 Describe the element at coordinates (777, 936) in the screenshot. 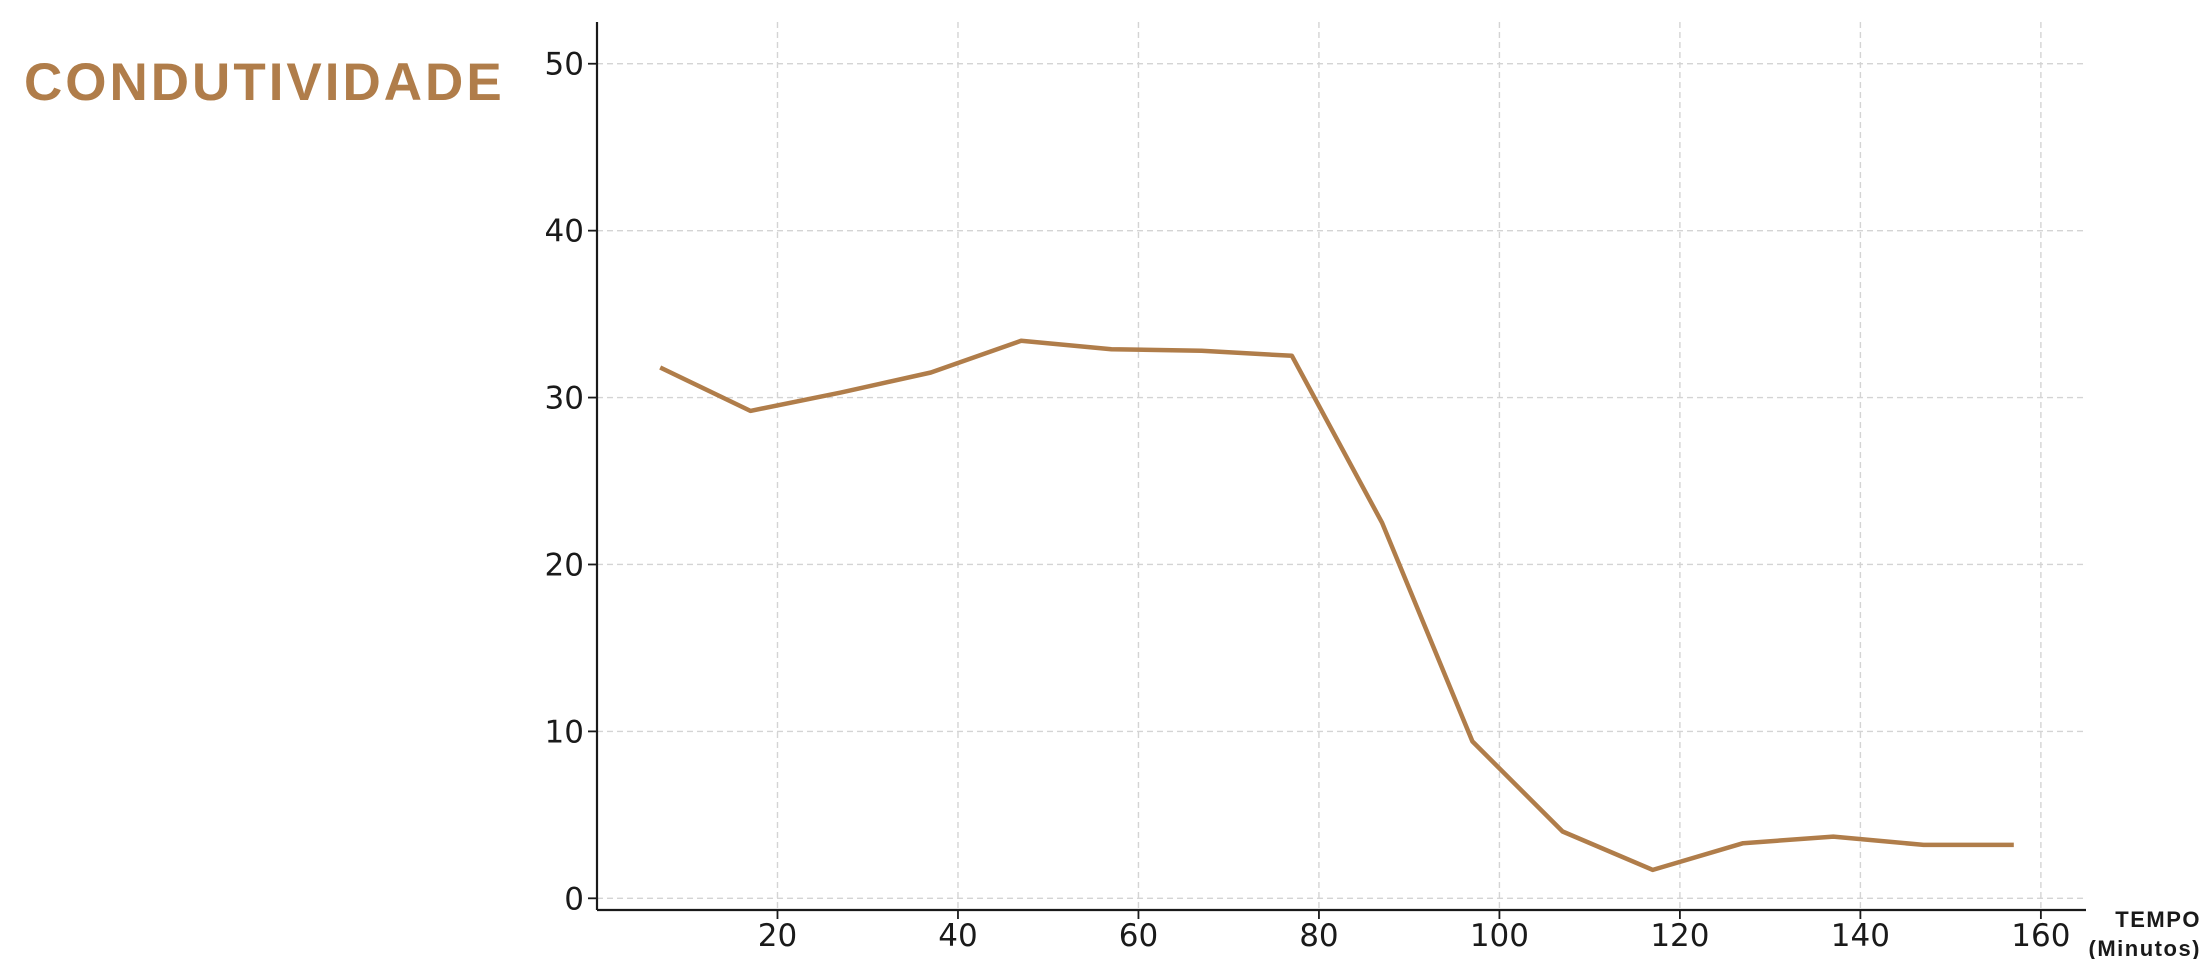

I see `x-tick-label: 20` at that location.